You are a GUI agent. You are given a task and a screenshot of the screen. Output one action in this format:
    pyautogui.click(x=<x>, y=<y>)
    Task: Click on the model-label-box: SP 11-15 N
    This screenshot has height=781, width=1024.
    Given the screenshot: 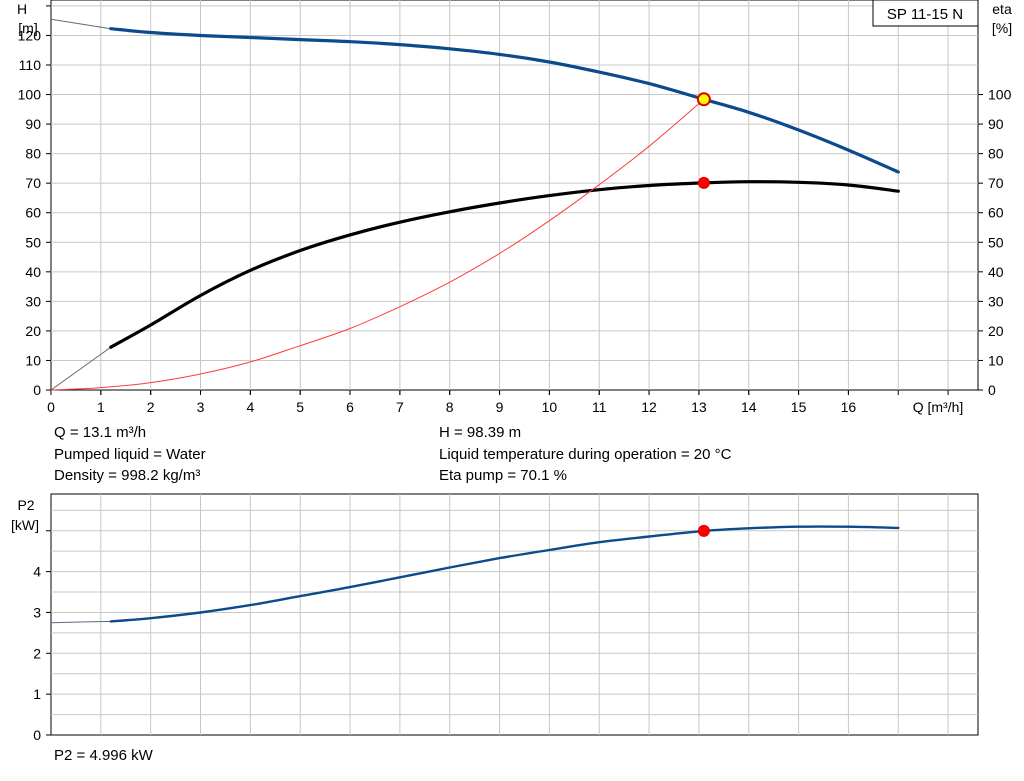 What is the action you would take?
    pyautogui.click(x=925, y=13)
    